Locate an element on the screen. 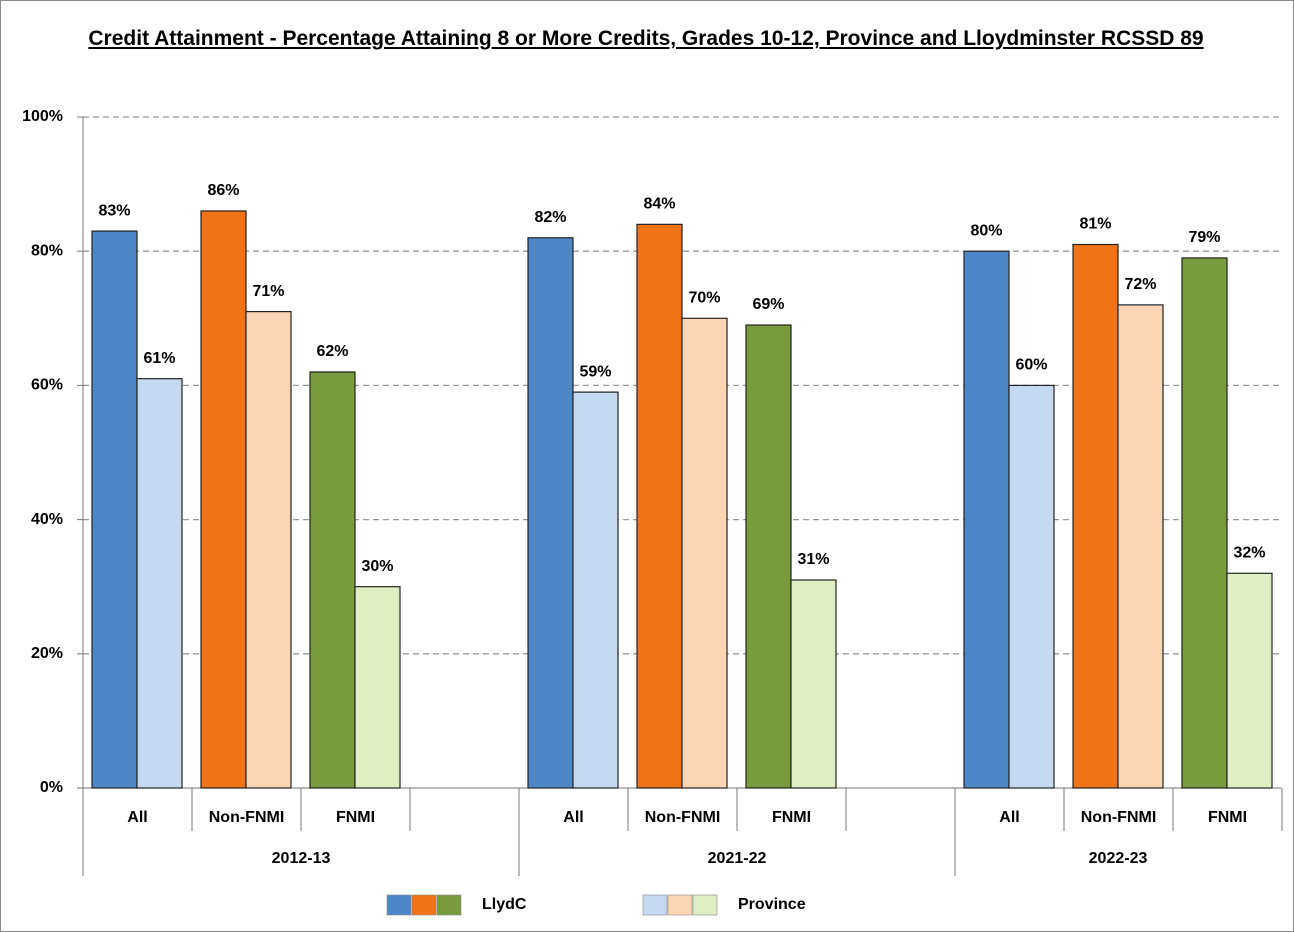 The image size is (1294, 932). y-tick-label: 20% is located at coordinates (47, 653).